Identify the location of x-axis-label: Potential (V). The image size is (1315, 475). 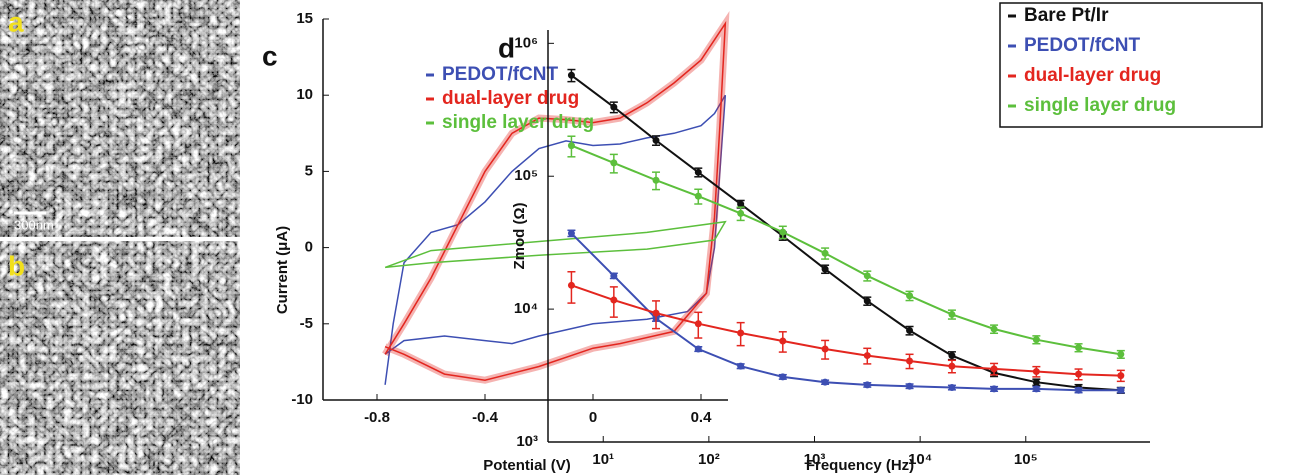
(527, 465).